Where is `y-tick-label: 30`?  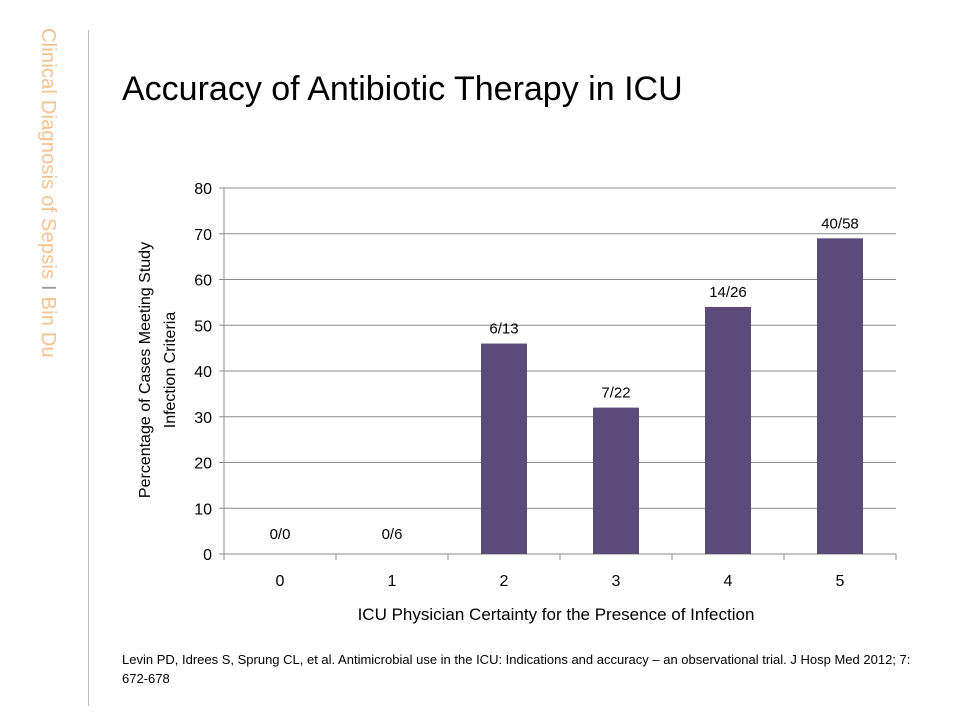
y-tick-label: 30 is located at coordinates (203, 418).